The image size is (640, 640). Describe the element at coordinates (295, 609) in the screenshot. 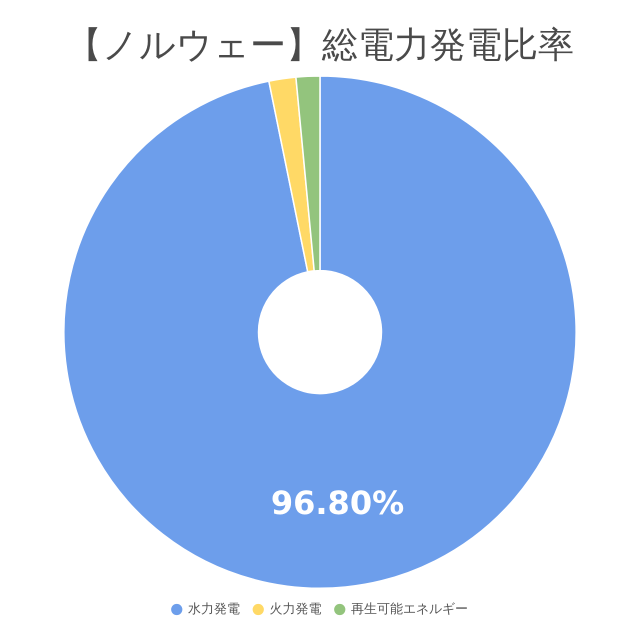

I see `legend-label: 火力発電` at that location.